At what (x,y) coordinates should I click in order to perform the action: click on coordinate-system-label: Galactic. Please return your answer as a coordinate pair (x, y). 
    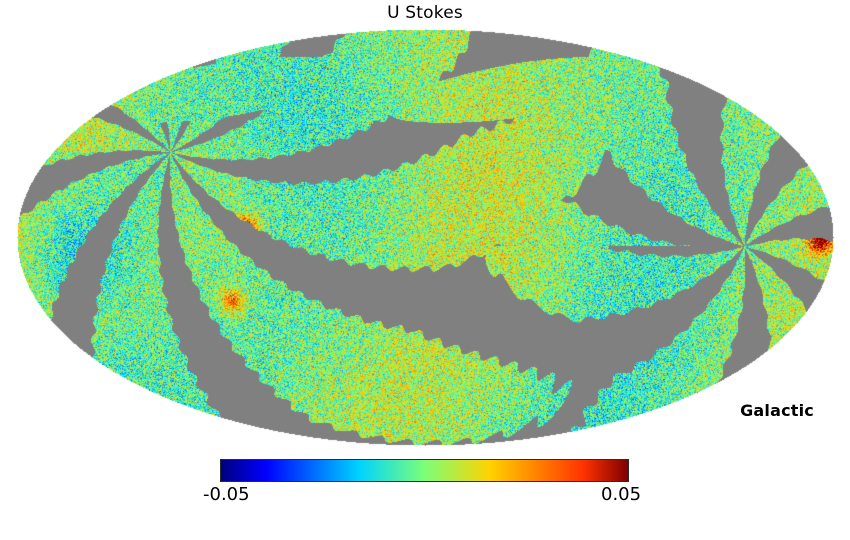
    Looking at the image, I should click on (777, 410).